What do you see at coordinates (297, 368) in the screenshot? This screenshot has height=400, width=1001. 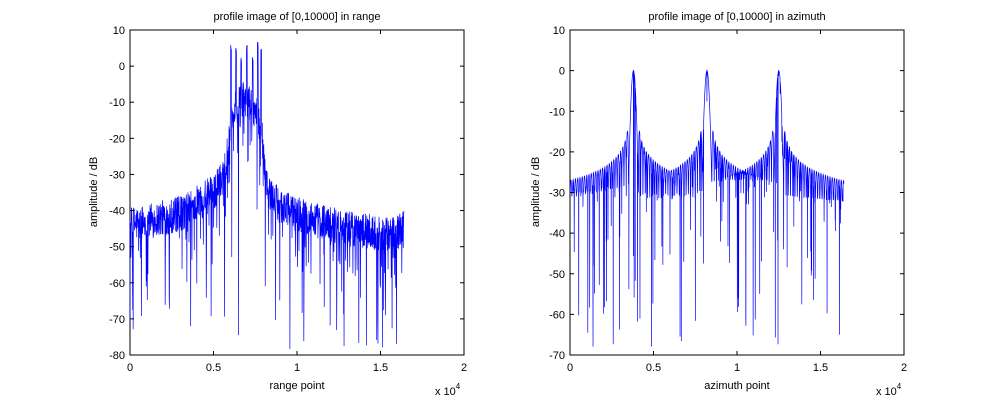 I see `range-xtick-label: 1` at bounding box center [297, 368].